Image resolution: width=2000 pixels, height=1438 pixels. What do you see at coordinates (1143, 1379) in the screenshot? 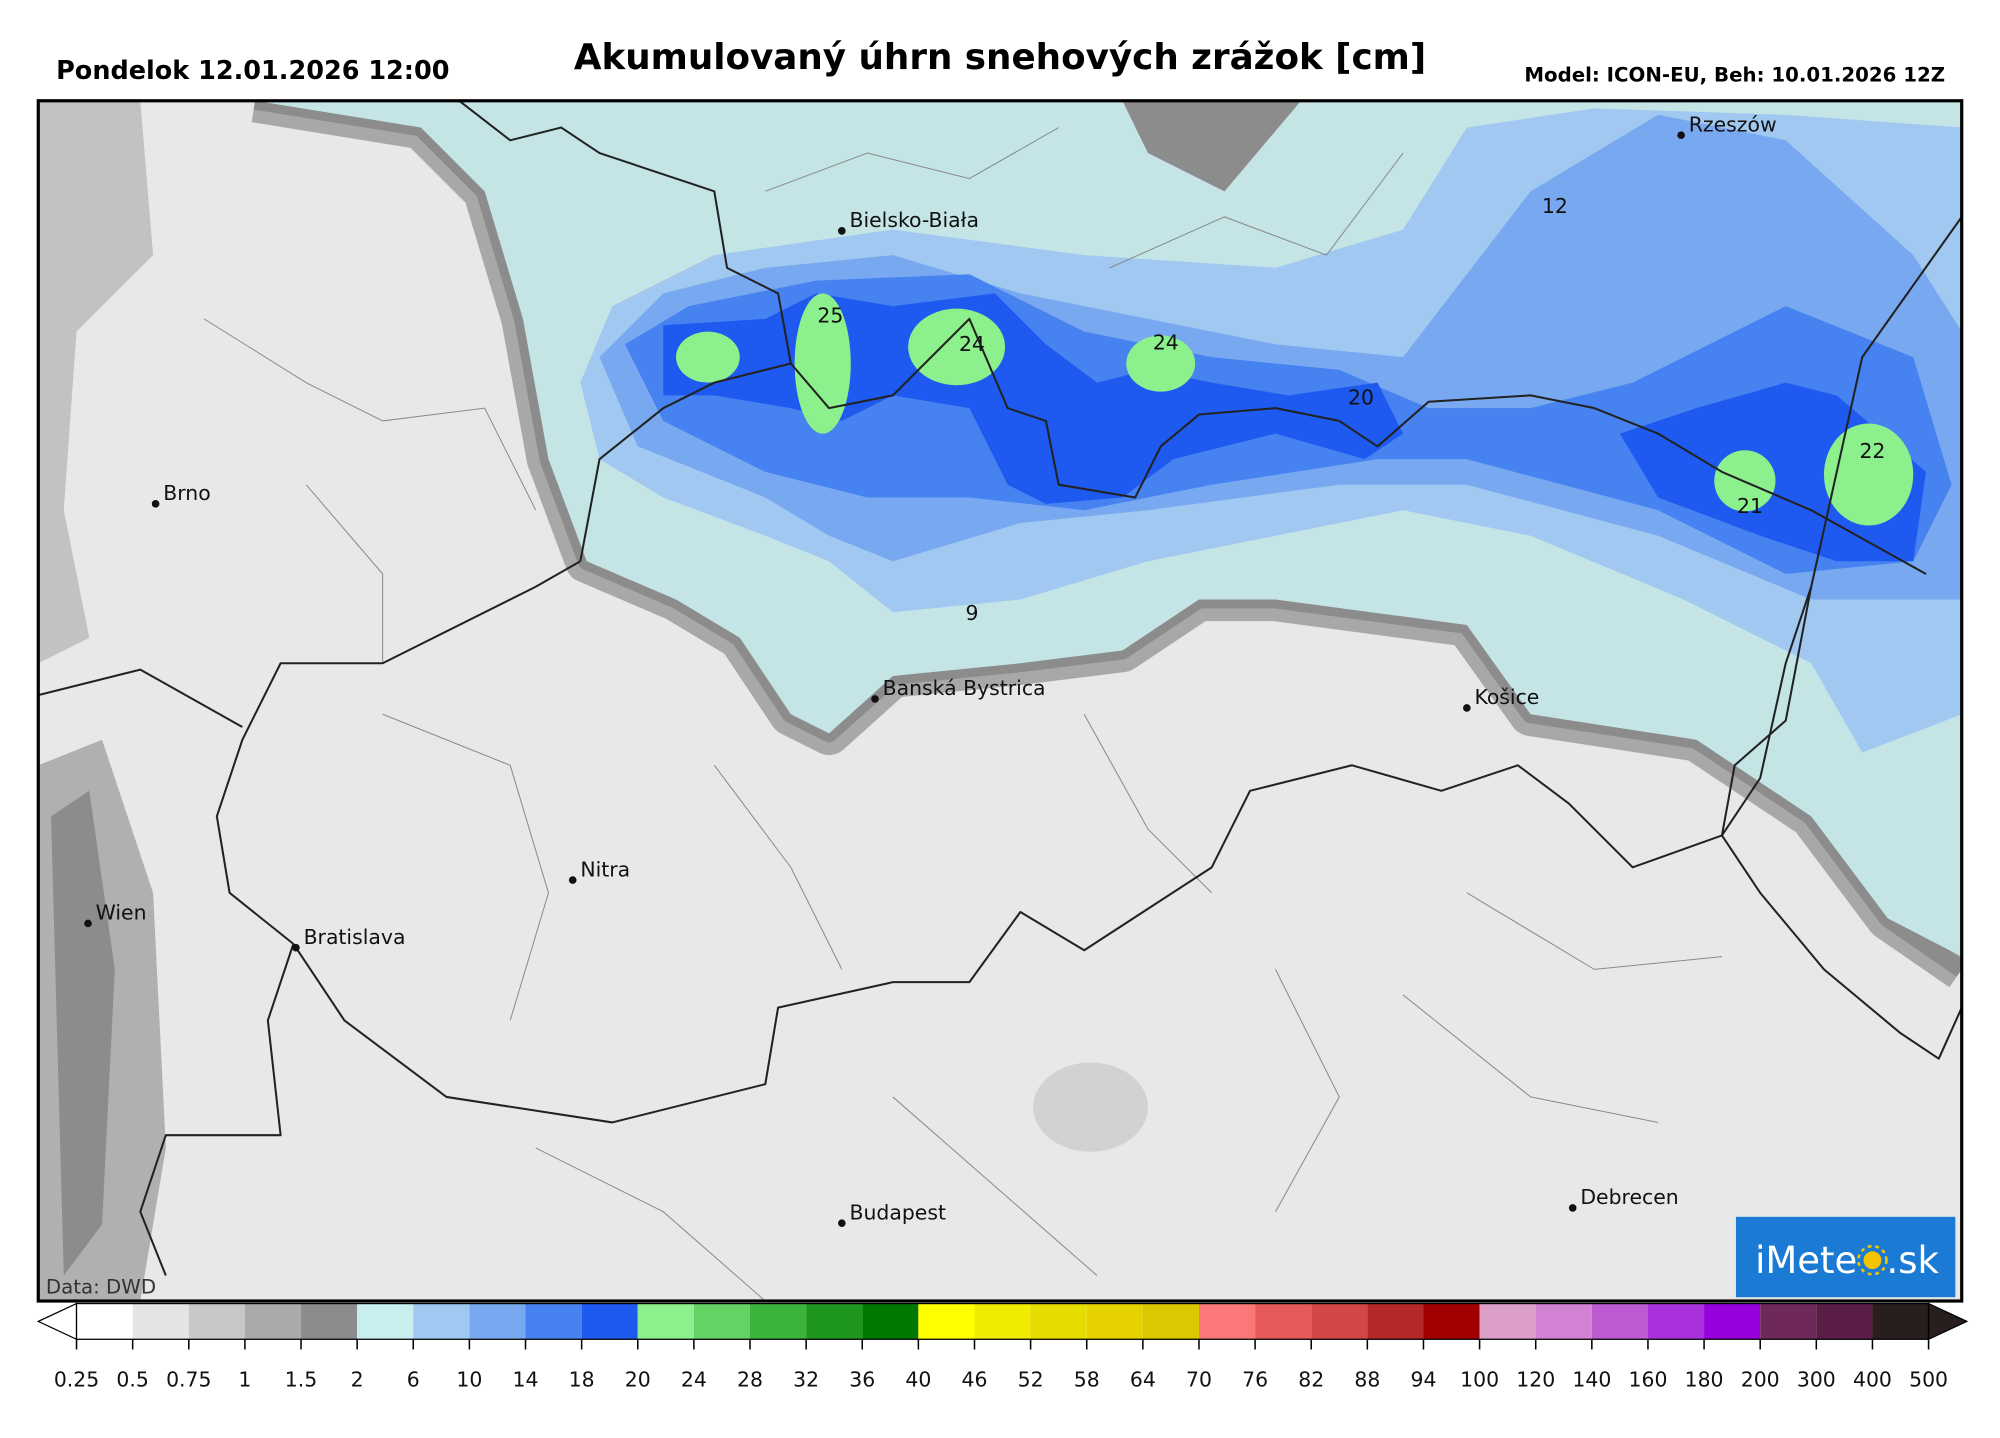
I see `colorbar-tick-label: 64` at bounding box center [1143, 1379].